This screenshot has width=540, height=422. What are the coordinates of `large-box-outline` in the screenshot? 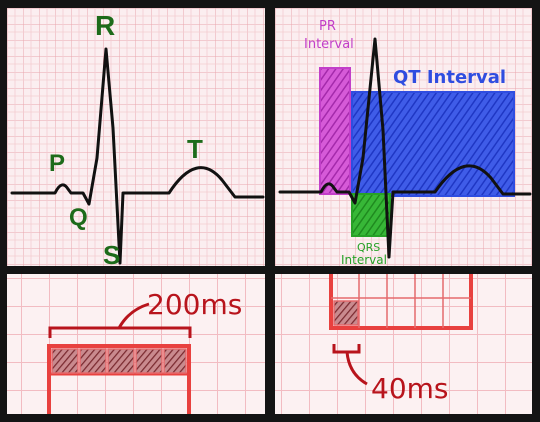 It's located at (119, 379).